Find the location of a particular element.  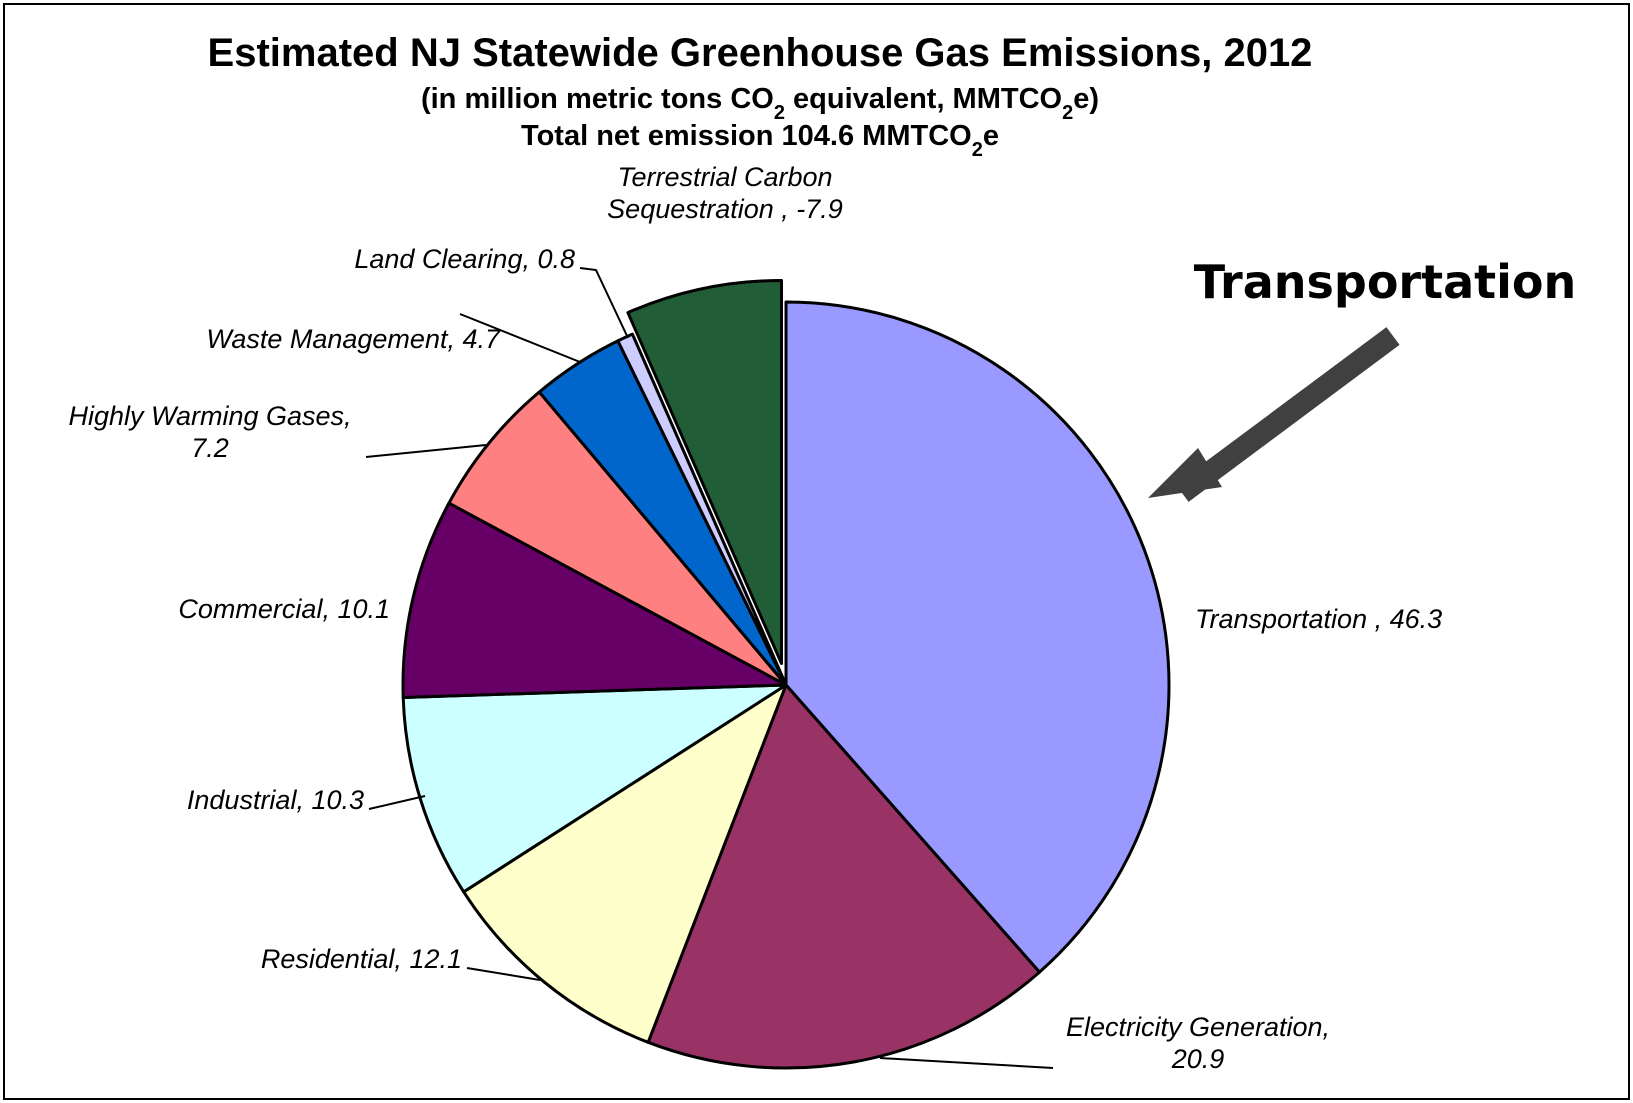

data-label-residential: Residential, 12.1 is located at coordinates (361, 959).